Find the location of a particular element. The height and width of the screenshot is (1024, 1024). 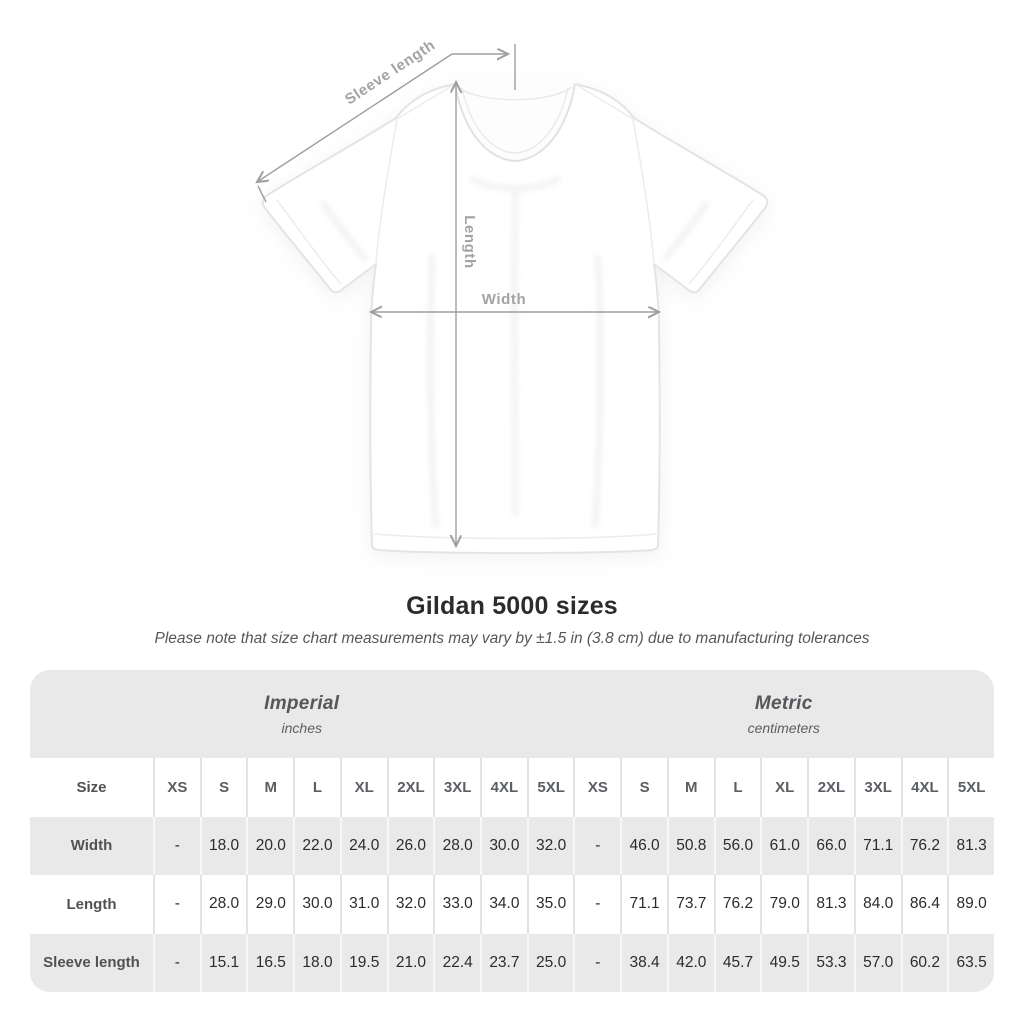

table-cell: 25.0 is located at coordinates (550, 962).